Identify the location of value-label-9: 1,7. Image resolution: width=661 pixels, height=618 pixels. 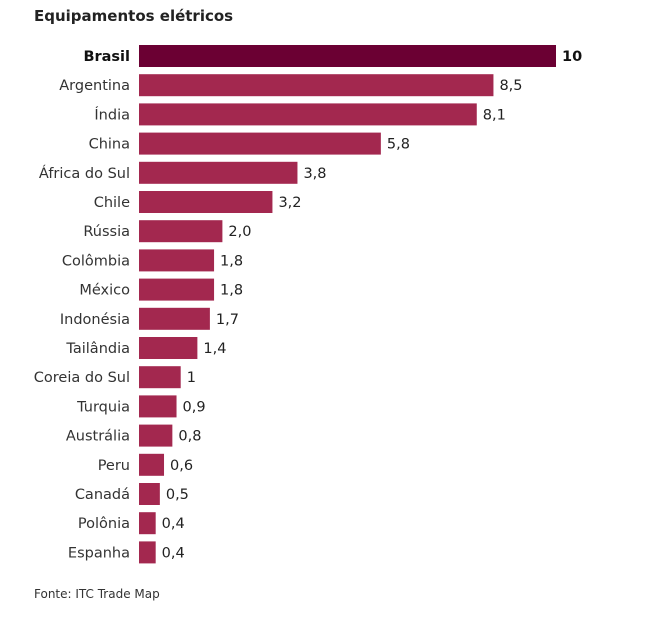
(227, 320).